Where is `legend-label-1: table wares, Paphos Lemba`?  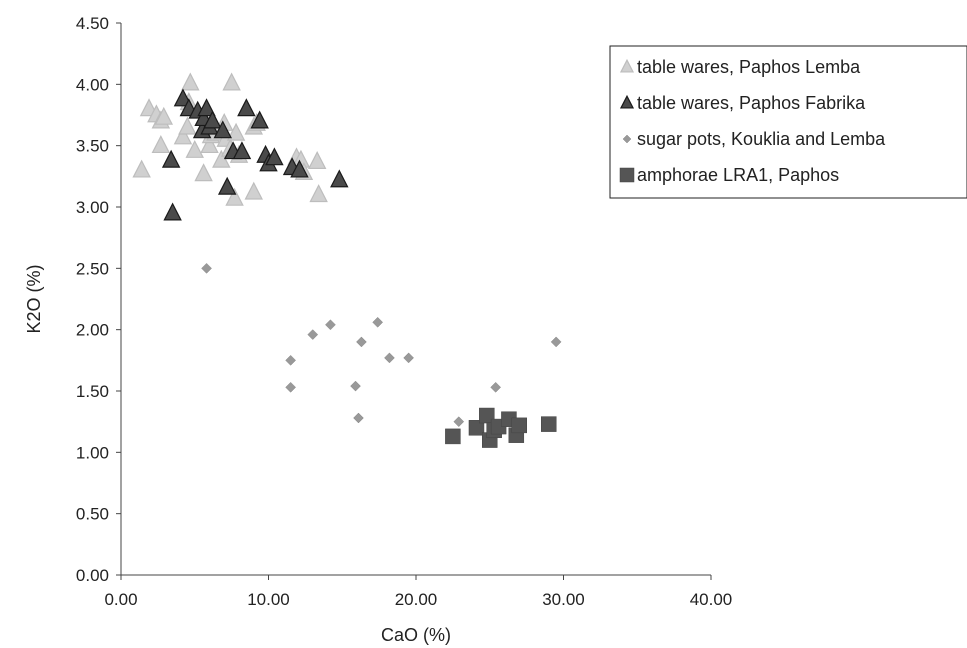 legend-label-1: table wares, Paphos Lemba is located at coordinates (749, 67).